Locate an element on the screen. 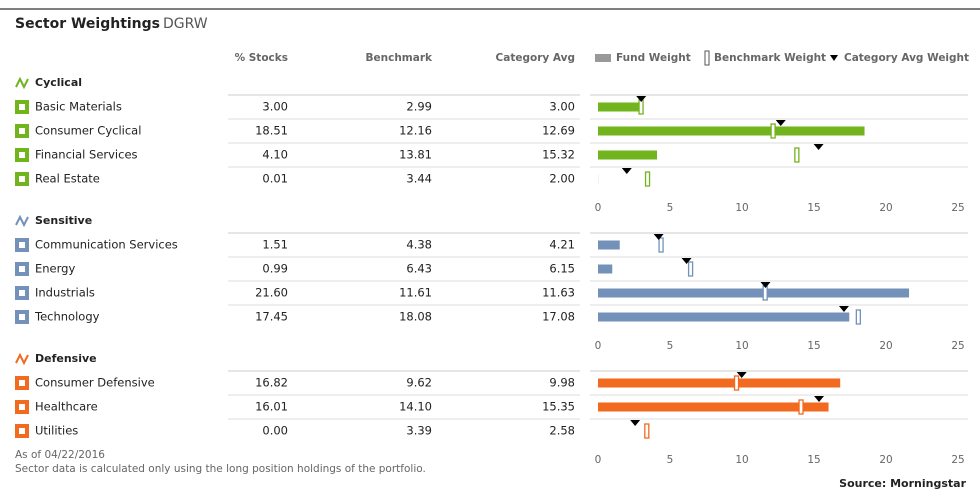  cell-value: 16.01 is located at coordinates (271, 407).